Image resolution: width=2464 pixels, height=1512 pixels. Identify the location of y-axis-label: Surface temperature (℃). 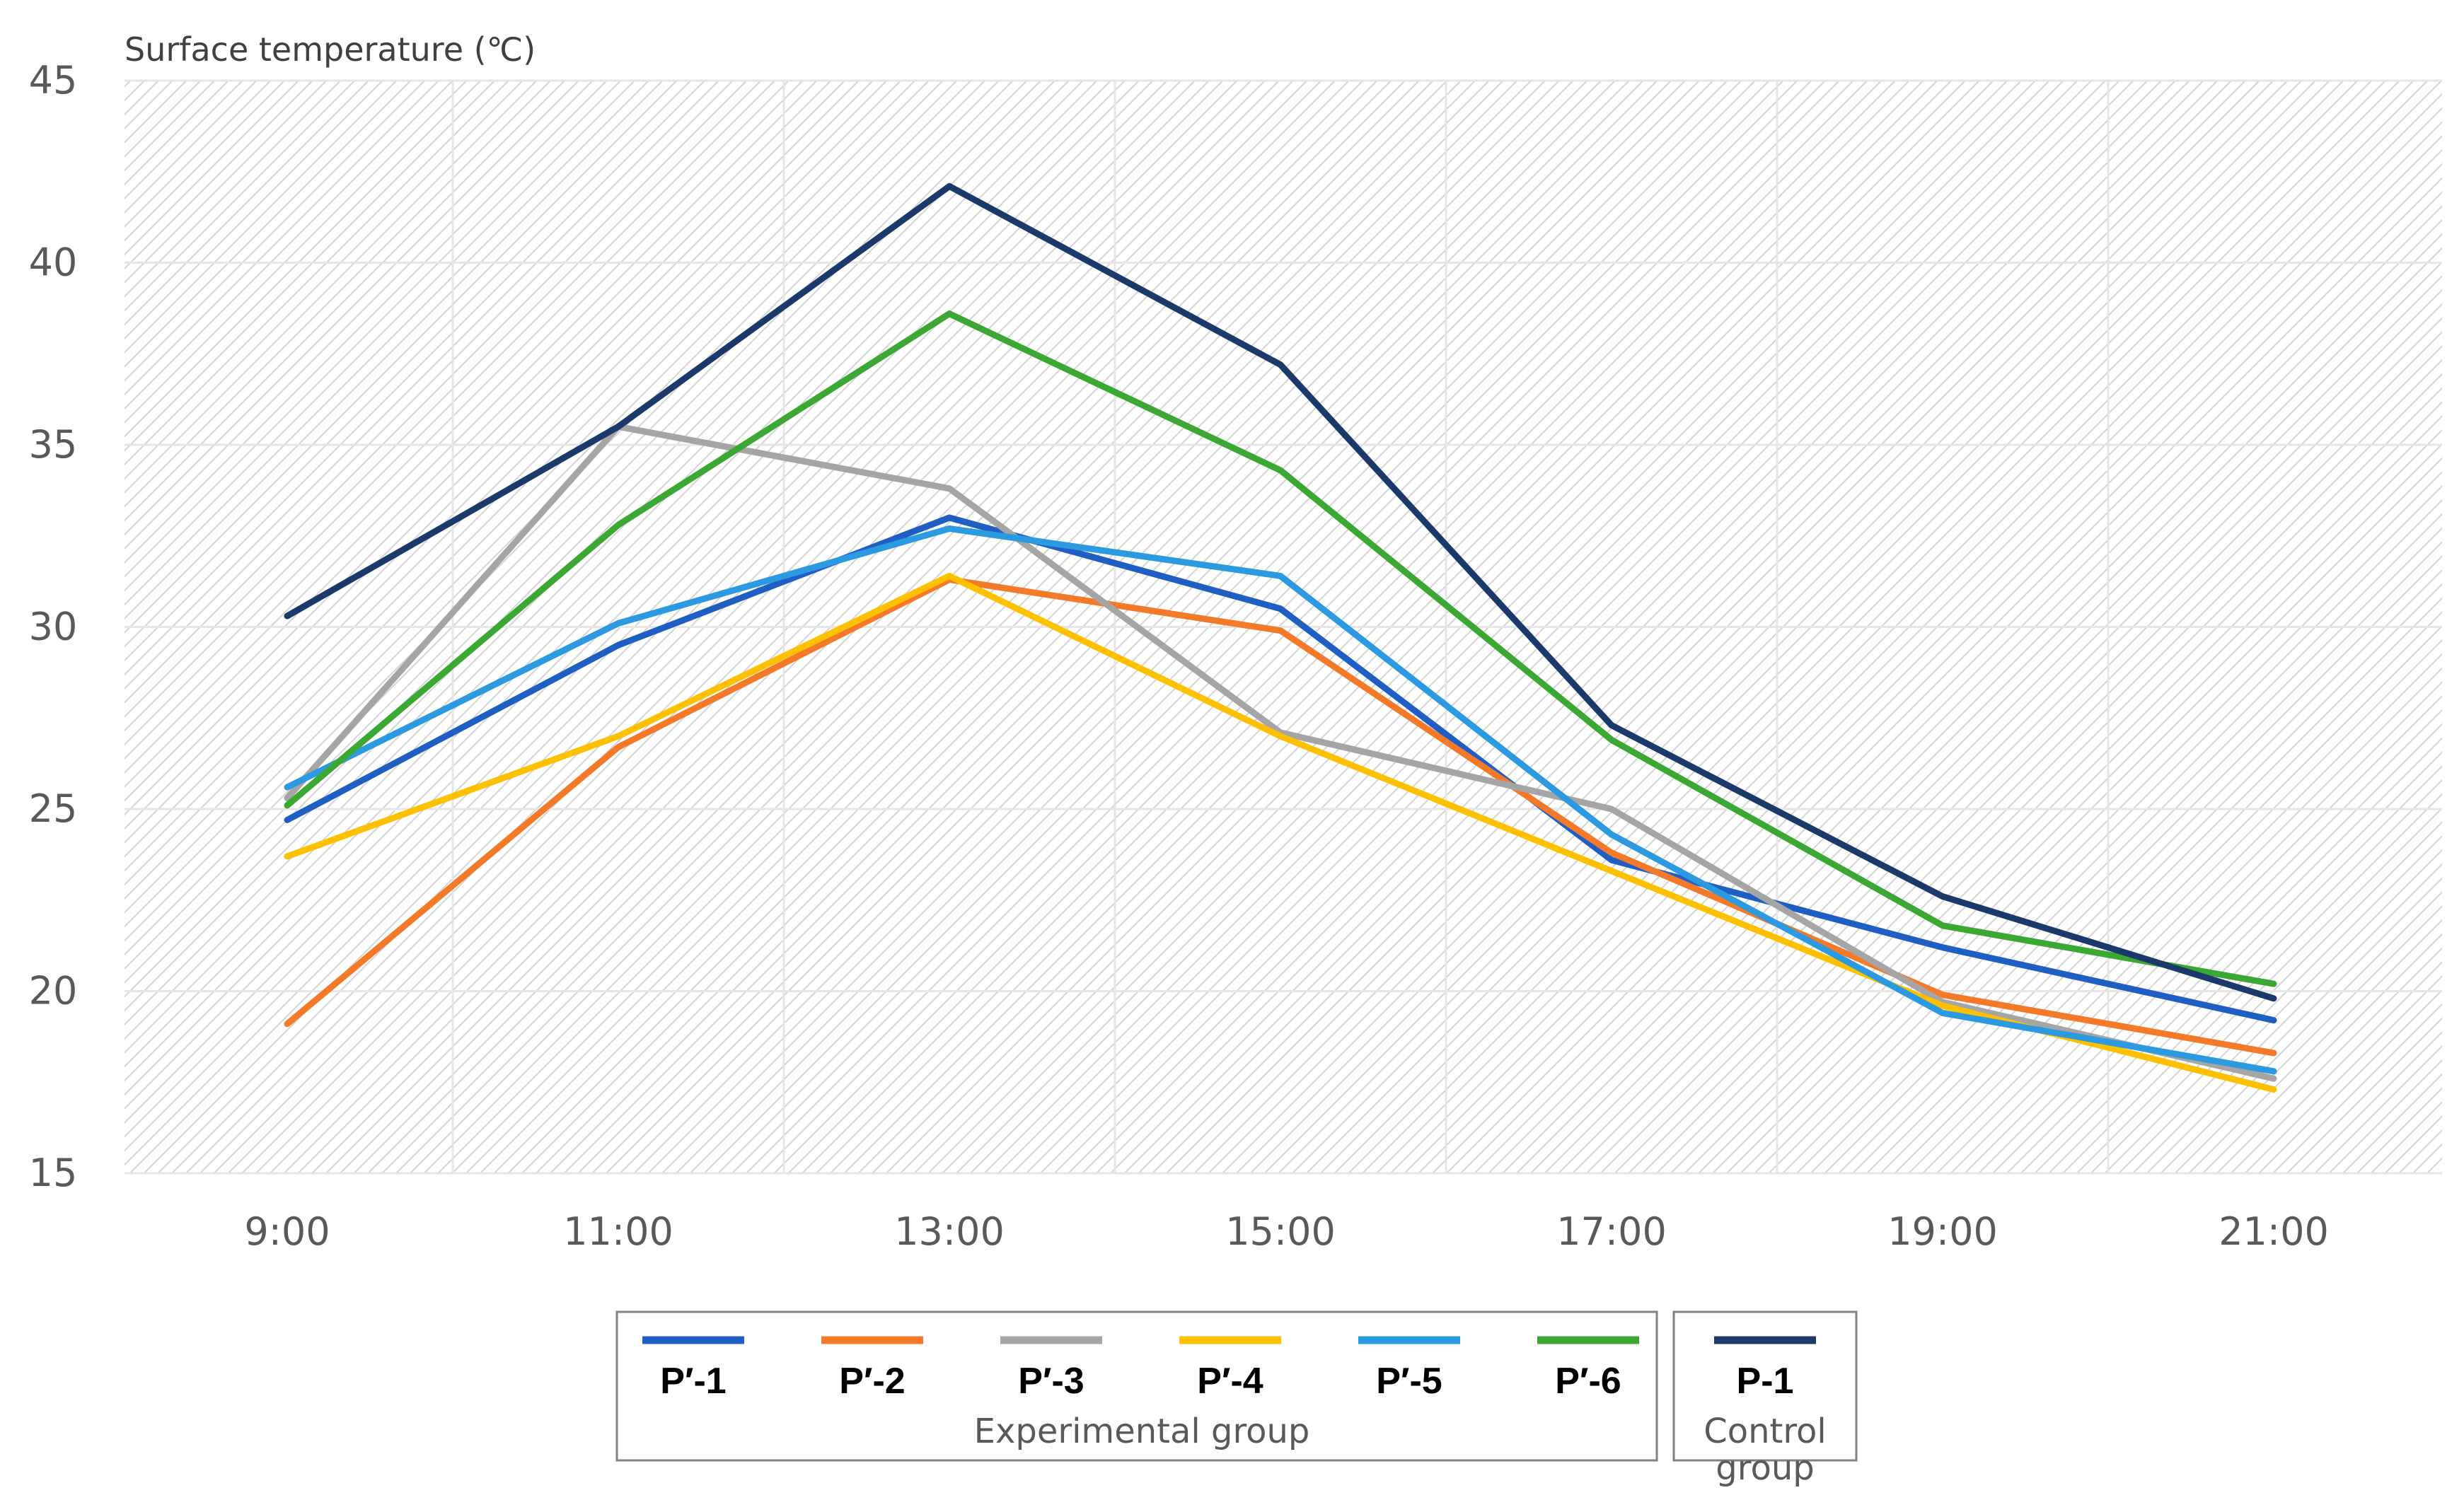
(330, 49).